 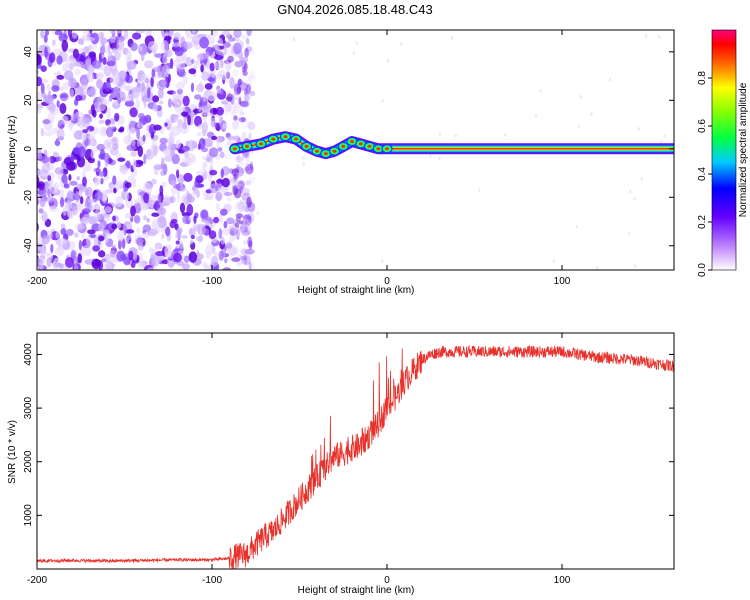 I want to click on colorbar-tick-label: 0.8, so click(x=702, y=78).